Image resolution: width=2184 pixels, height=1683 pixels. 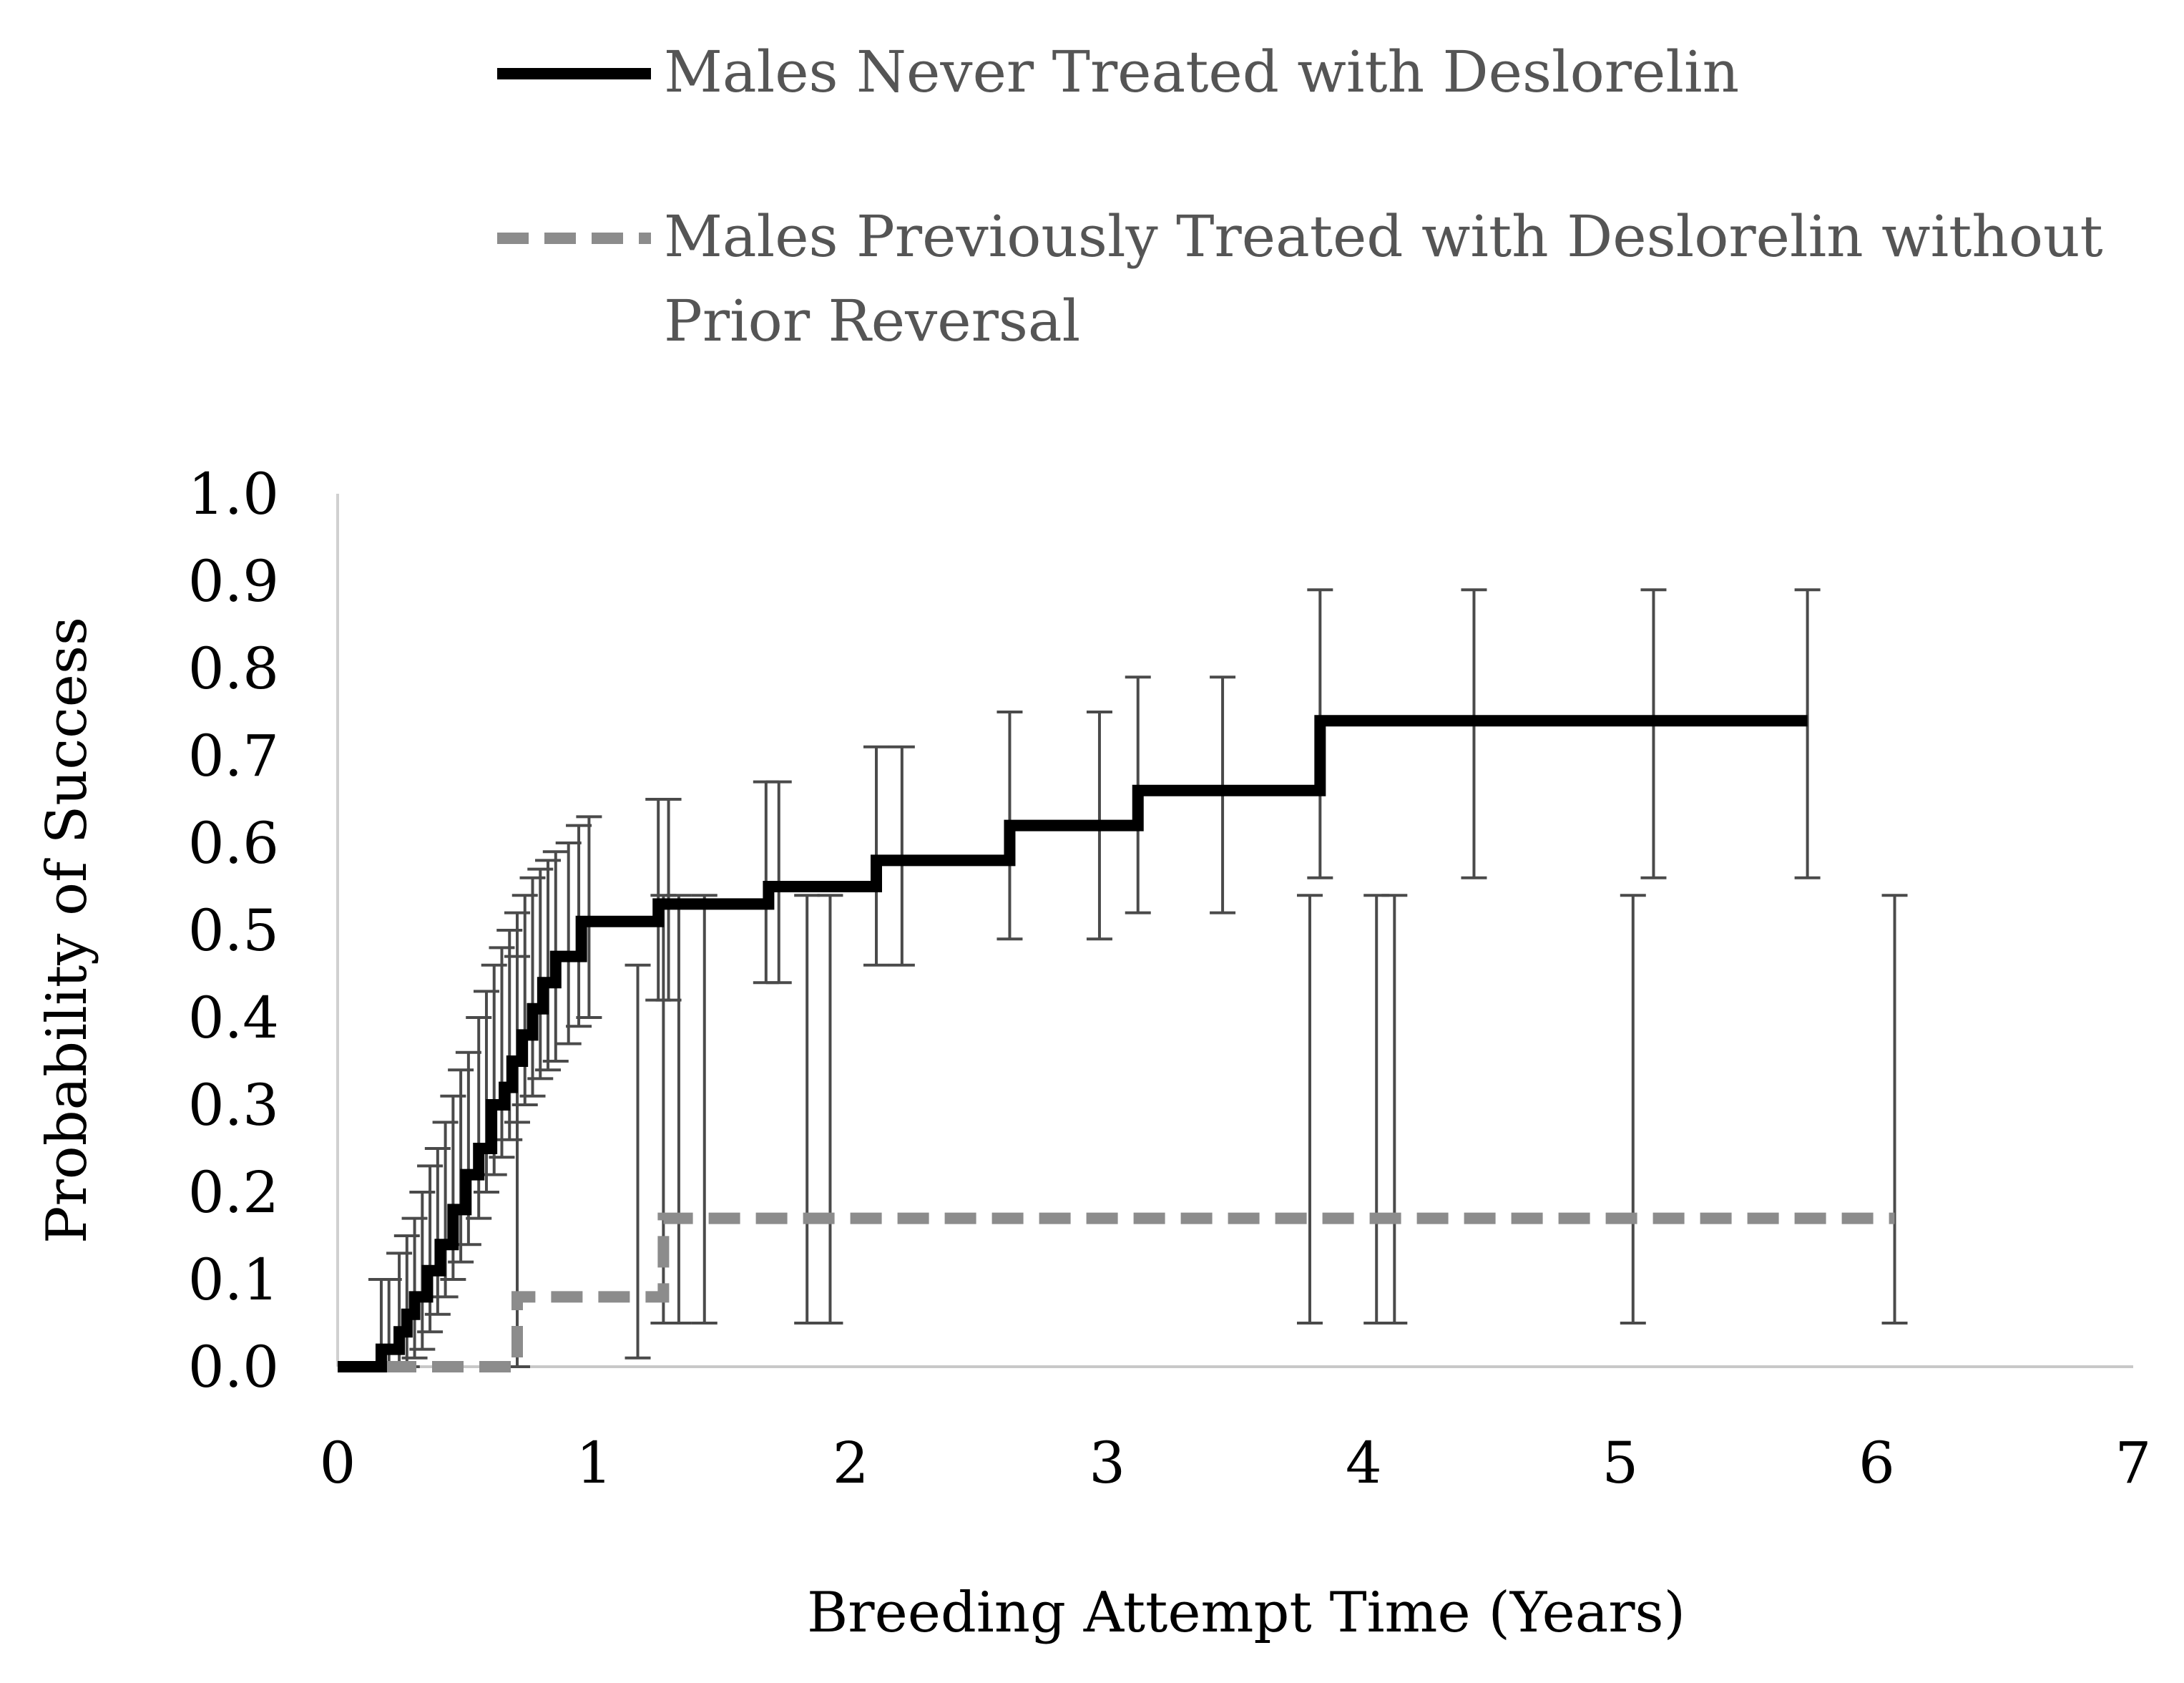 What do you see at coordinates (233, 1018) in the screenshot?
I see `y-tick-label: 0.4` at bounding box center [233, 1018].